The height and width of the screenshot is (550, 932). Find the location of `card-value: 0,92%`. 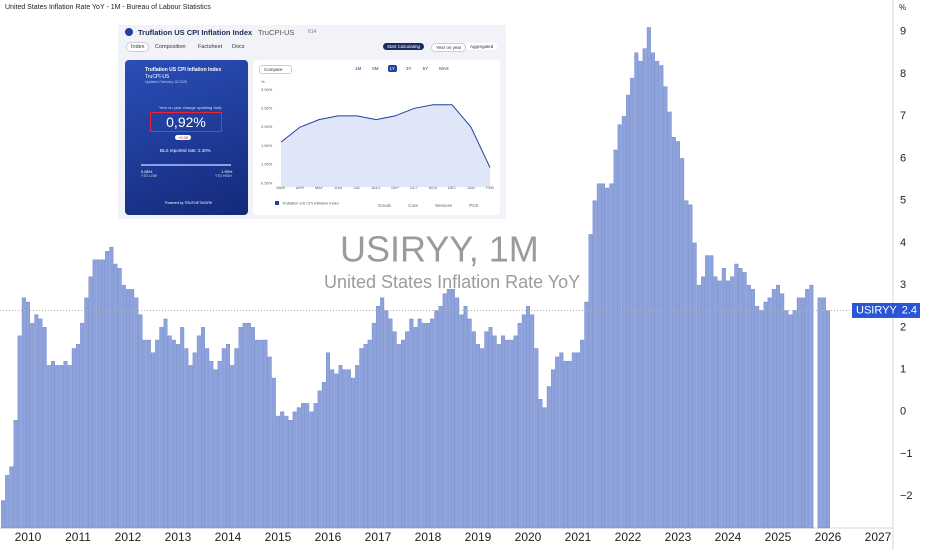

card-value: 0,92% is located at coordinates (186, 122).